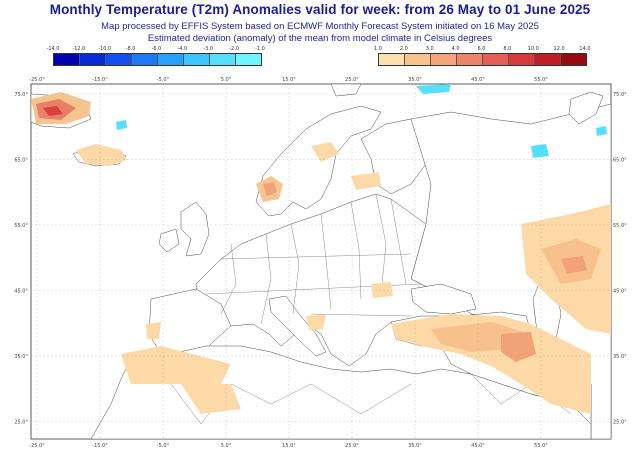 The width and height of the screenshot is (640, 452). I want to click on cold-anomaly-areas, so click(361, 121).